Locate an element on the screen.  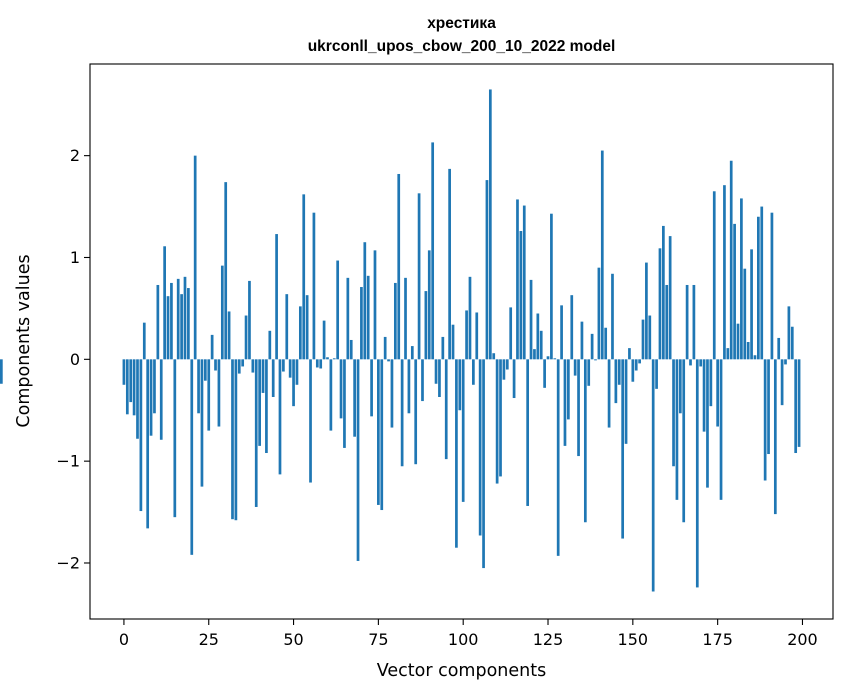
y-tick-label--2: −2 is located at coordinates (68, 562).